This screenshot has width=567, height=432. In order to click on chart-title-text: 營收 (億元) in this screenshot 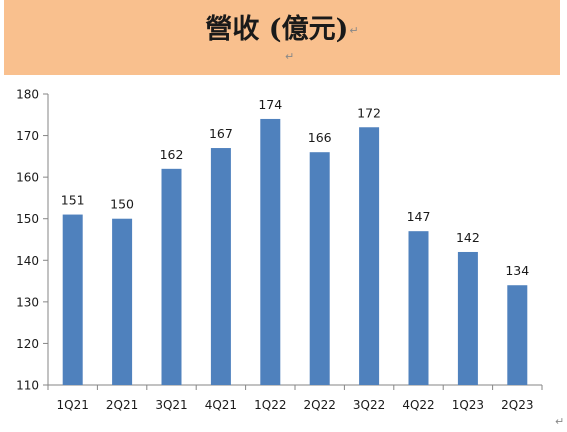, I will do `click(277, 29)`.